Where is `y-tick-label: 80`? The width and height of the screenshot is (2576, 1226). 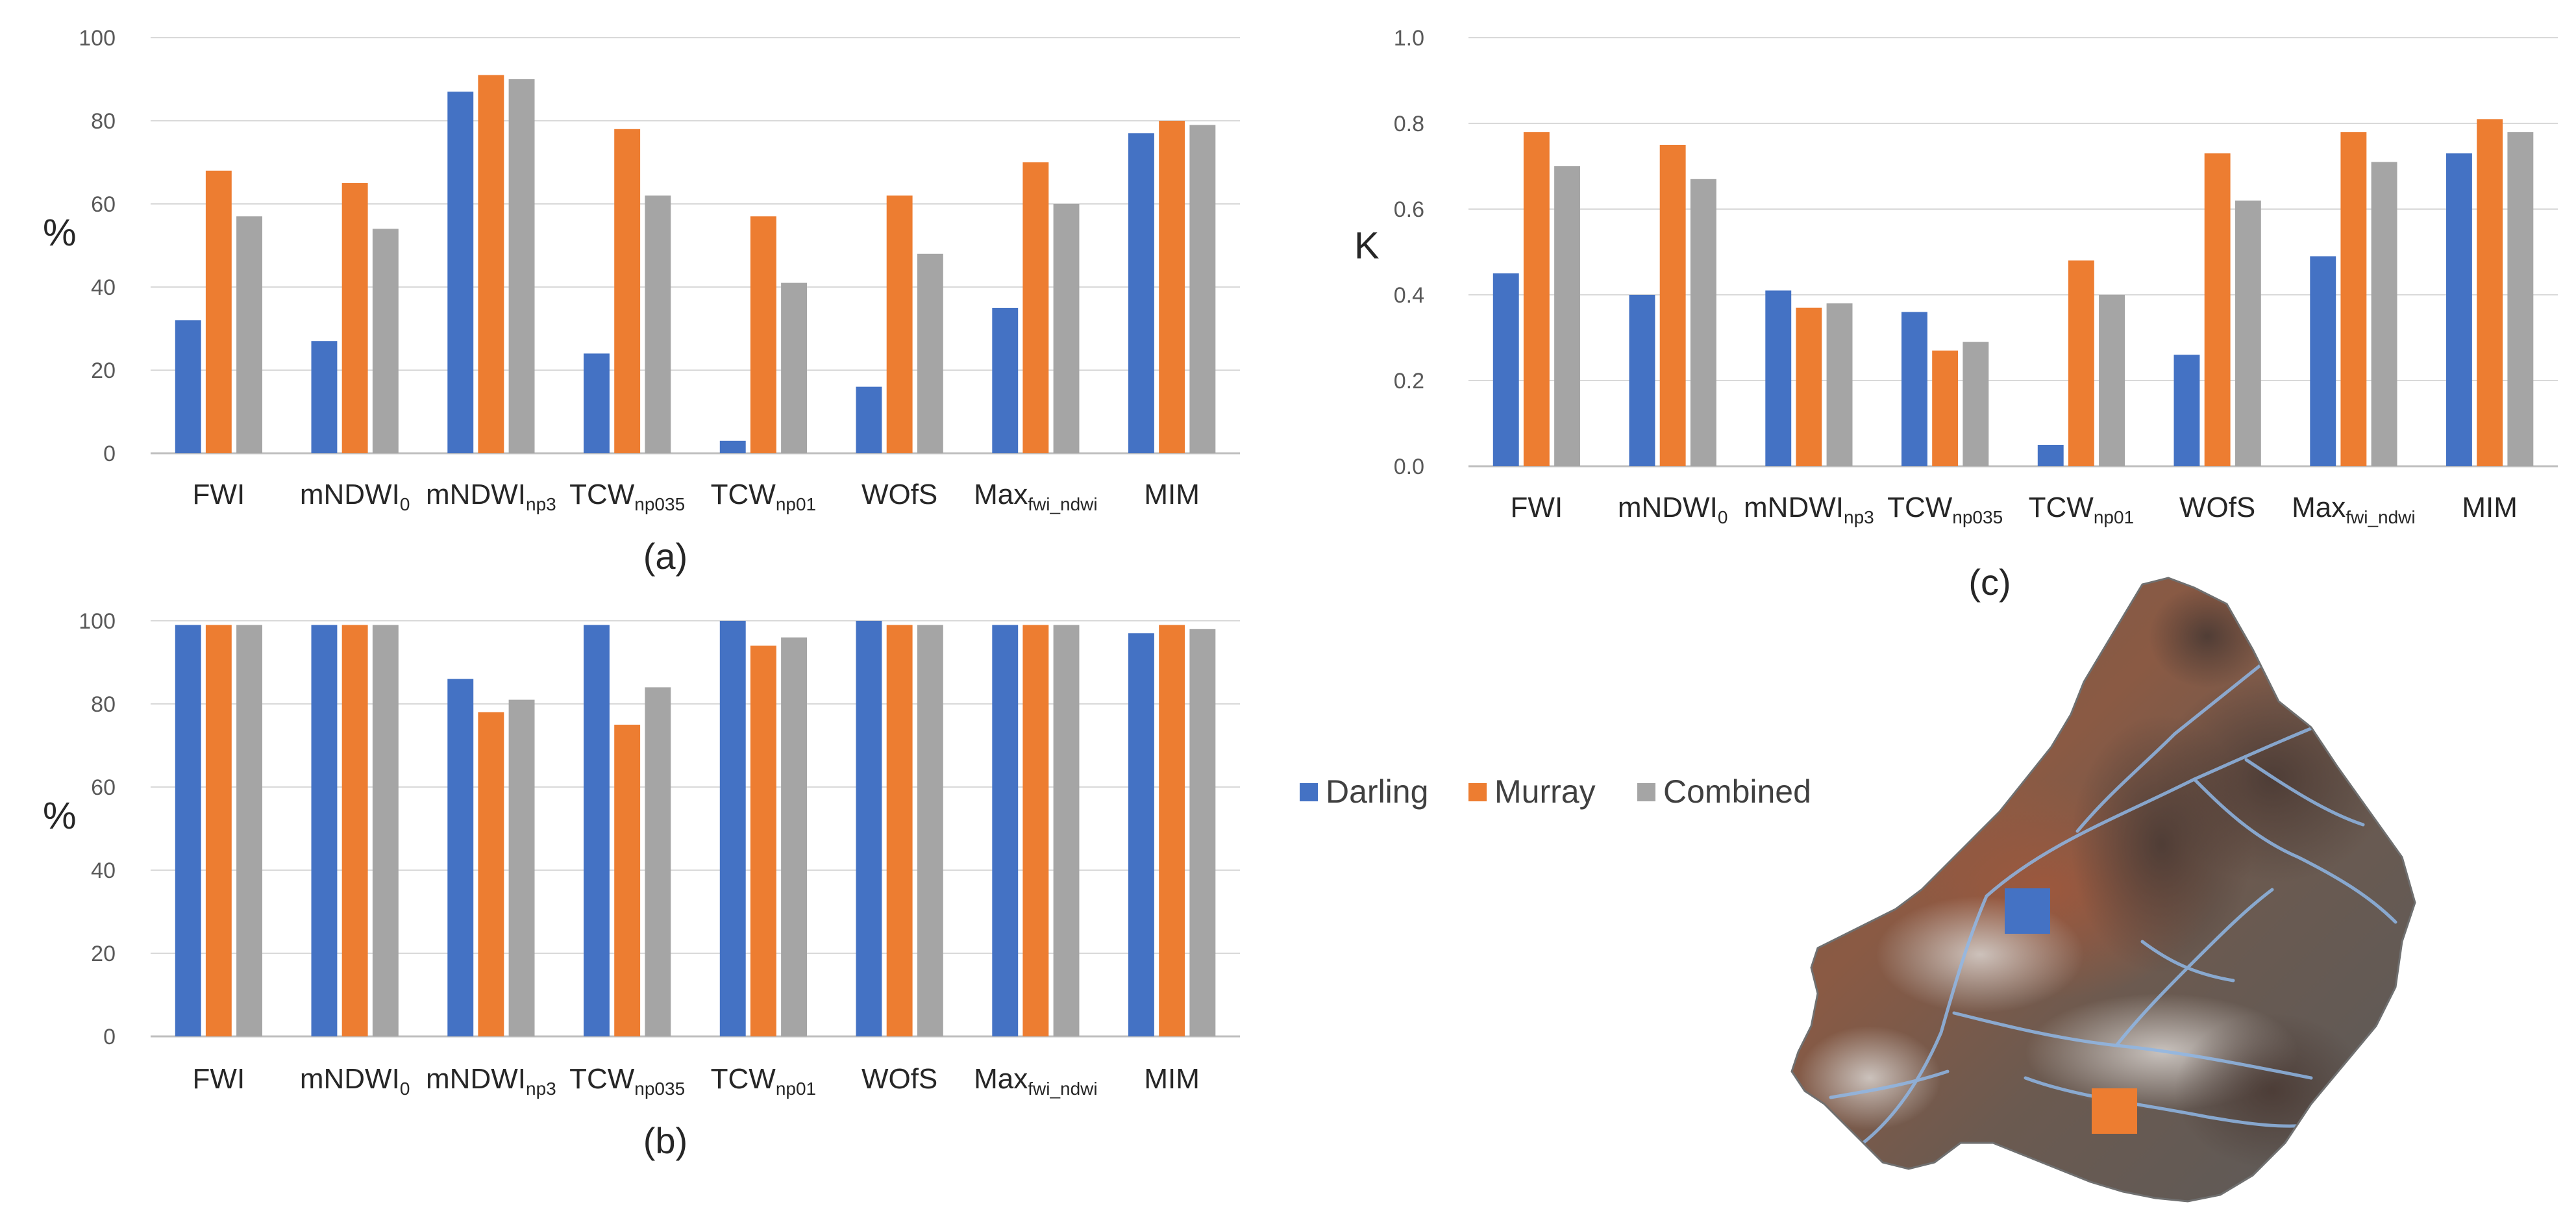 y-tick-label: 80 is located at coordinates (104, 704).